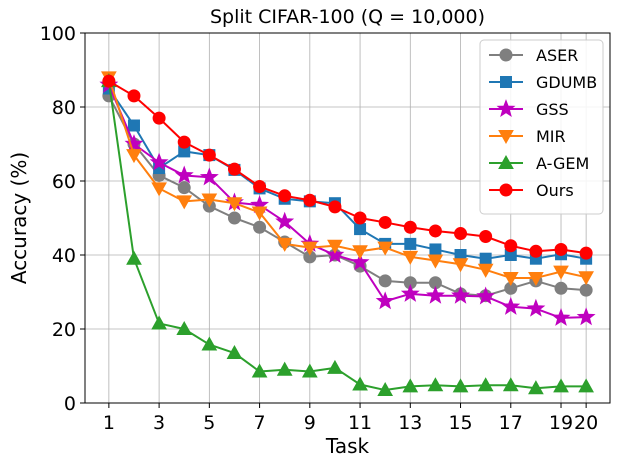 This screenshot has height=459, width=626. Describe the element at coordinates (511, 423) in the screenshot. I see `x-tick-label: 17` at that location.